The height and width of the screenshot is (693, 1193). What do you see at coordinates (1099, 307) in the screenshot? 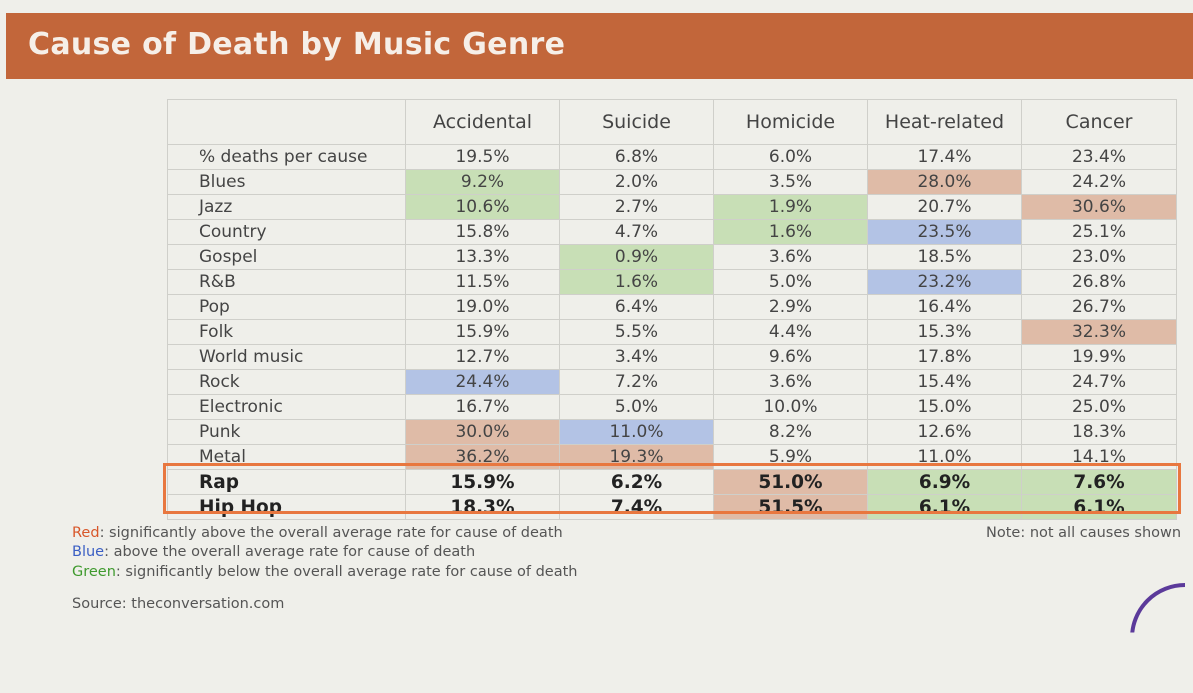
I see `table-cell: 26.7%` at bounding box center [1099, 307].